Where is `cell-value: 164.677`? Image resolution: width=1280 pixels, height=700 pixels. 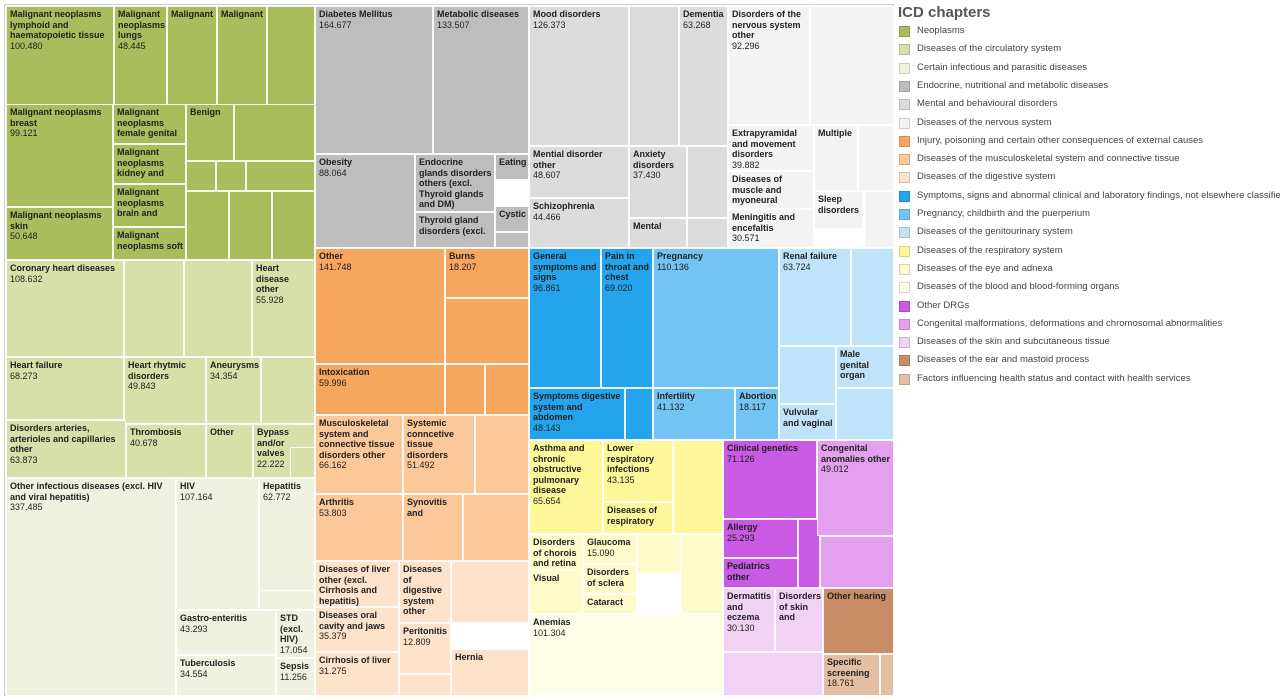 cell-value: 164.677 is located at coordinates (335, 24).